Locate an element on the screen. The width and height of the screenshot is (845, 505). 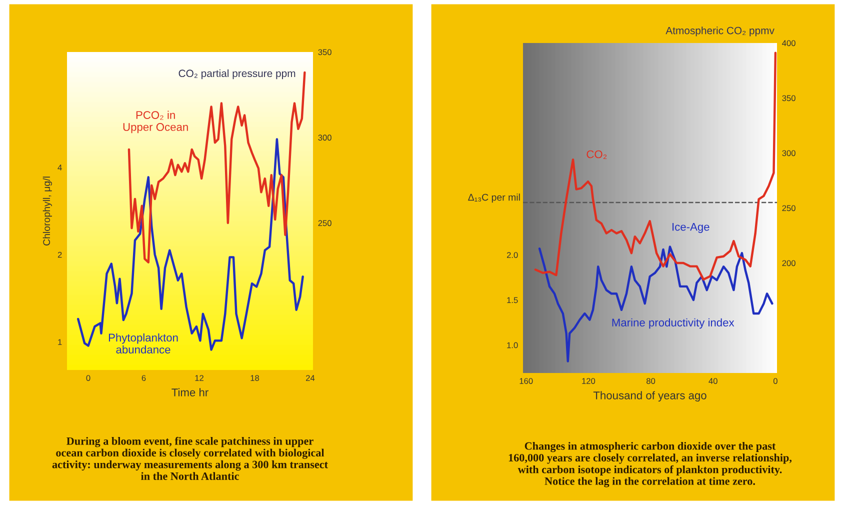
y-tick-label: 2 is located at coordinates (60, 255).